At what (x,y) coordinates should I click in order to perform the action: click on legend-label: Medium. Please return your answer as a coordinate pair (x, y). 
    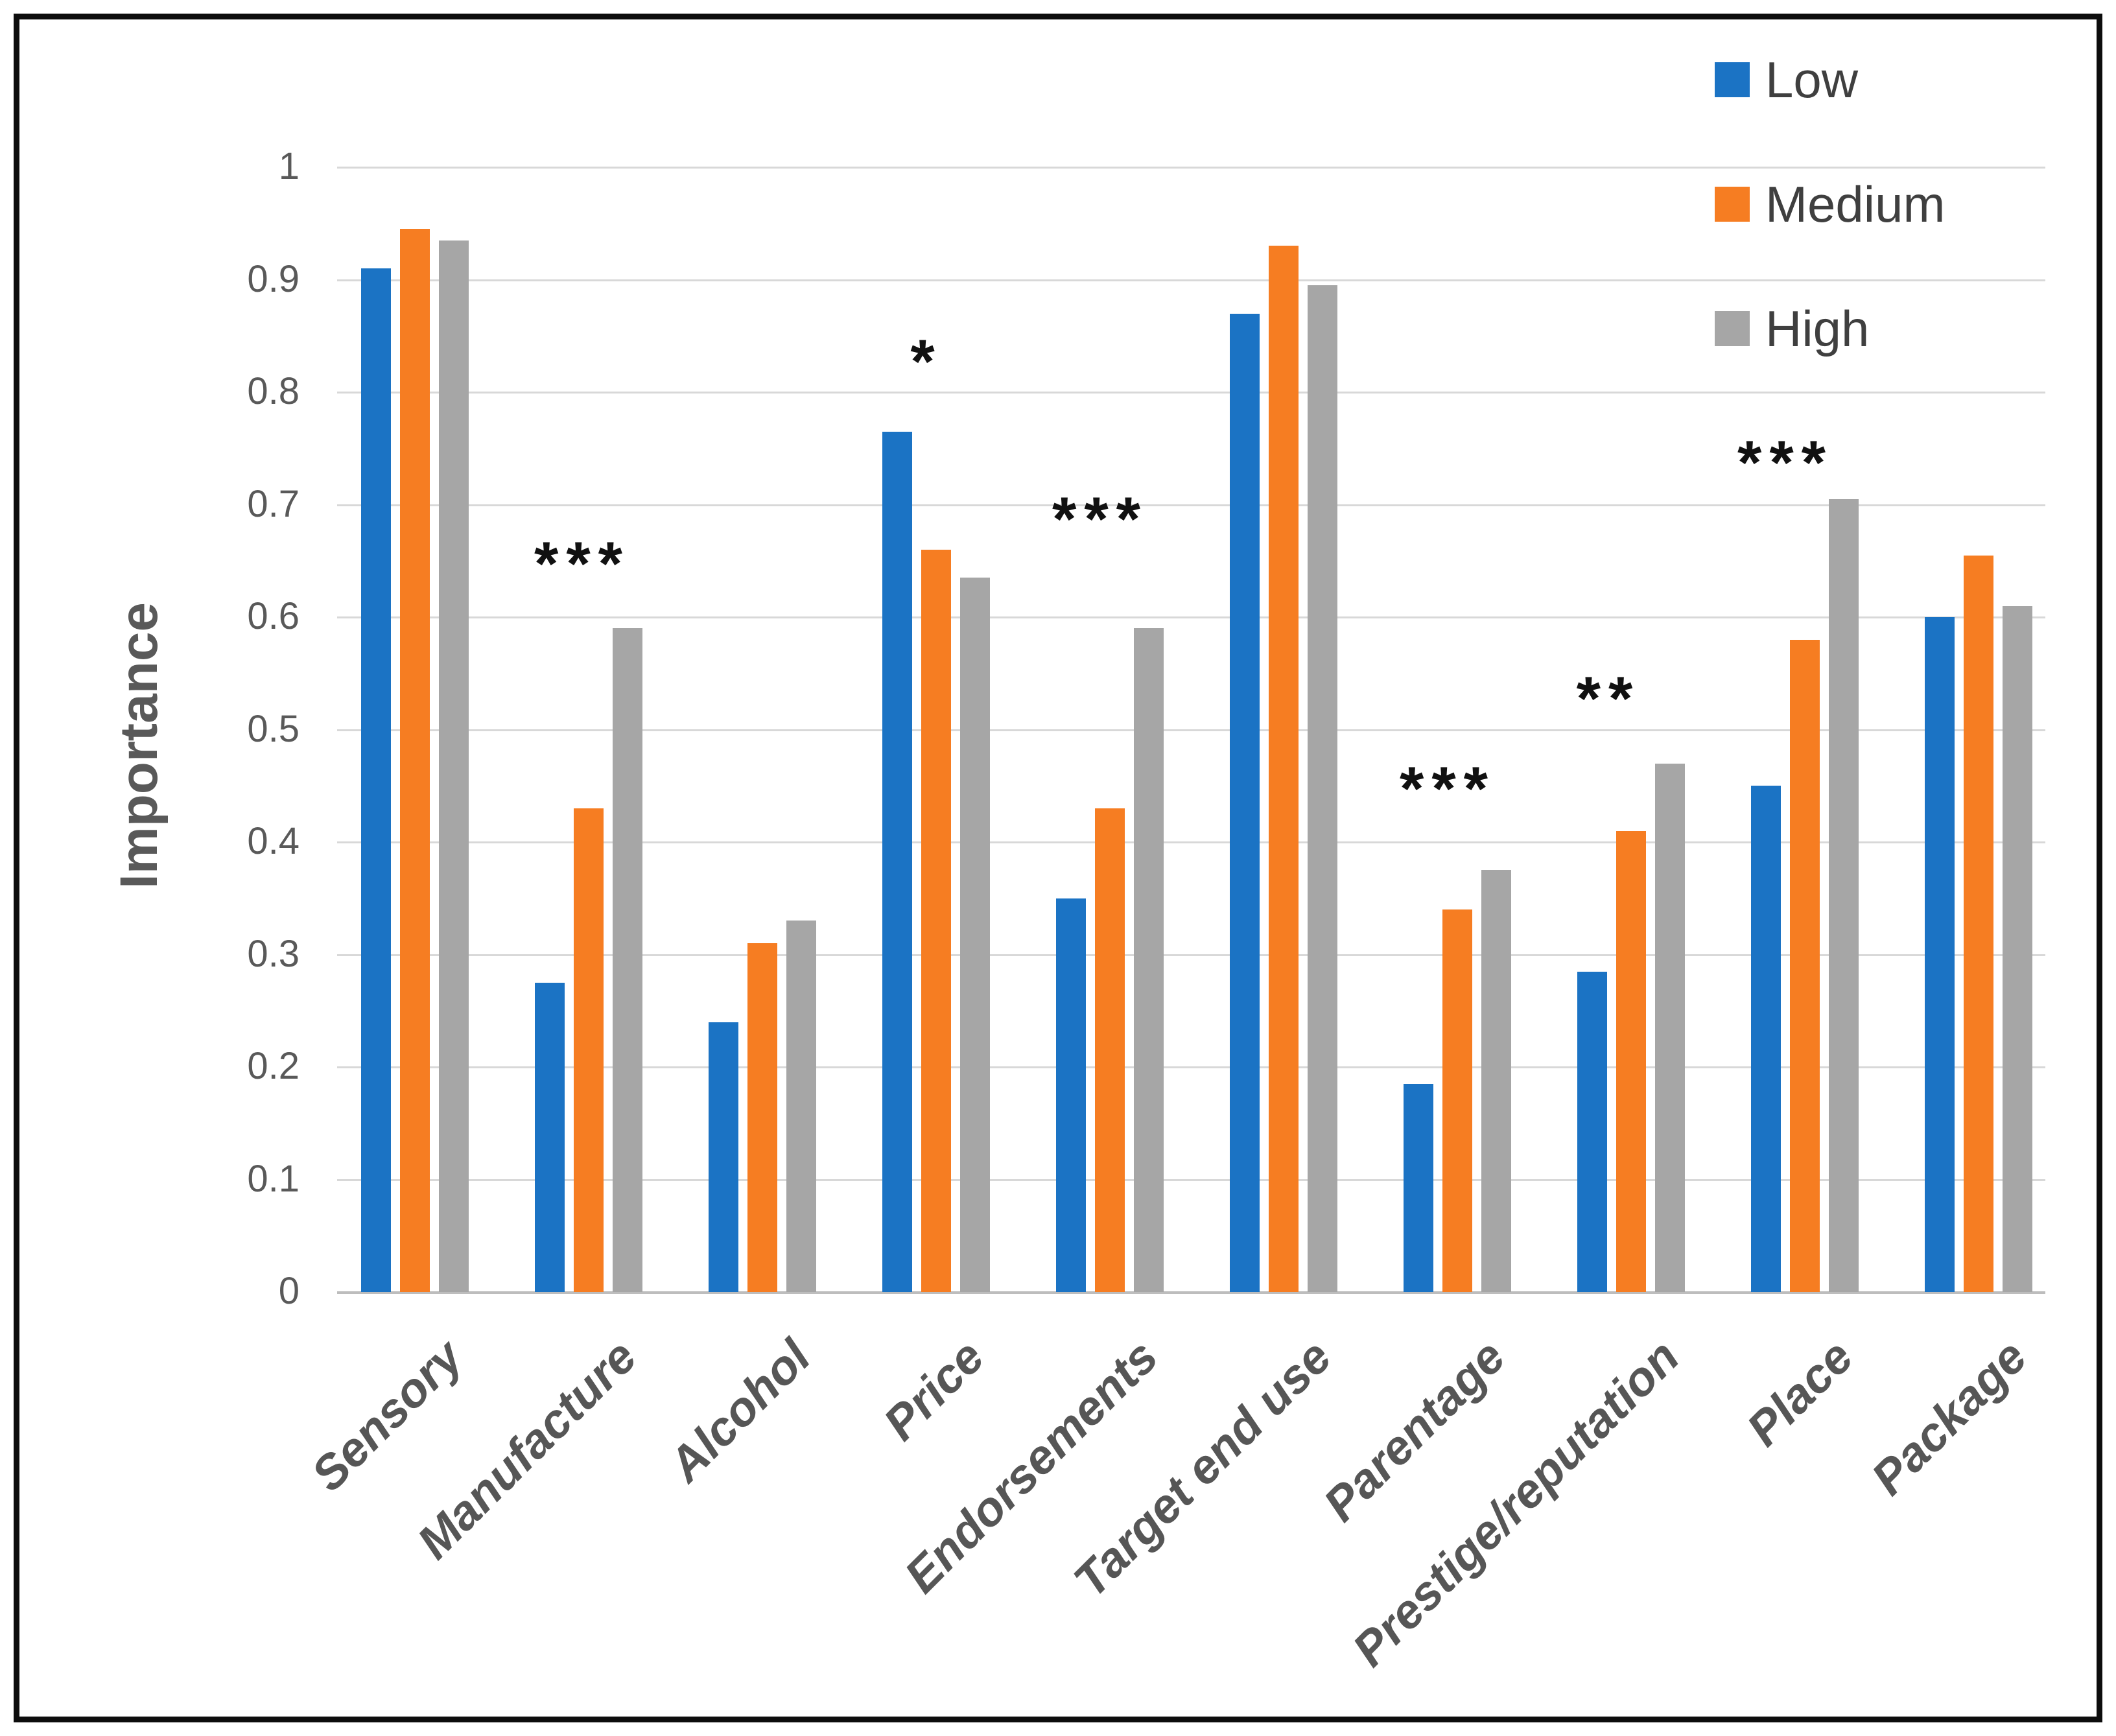
    Looking at the image, I should click on (1855, 204).